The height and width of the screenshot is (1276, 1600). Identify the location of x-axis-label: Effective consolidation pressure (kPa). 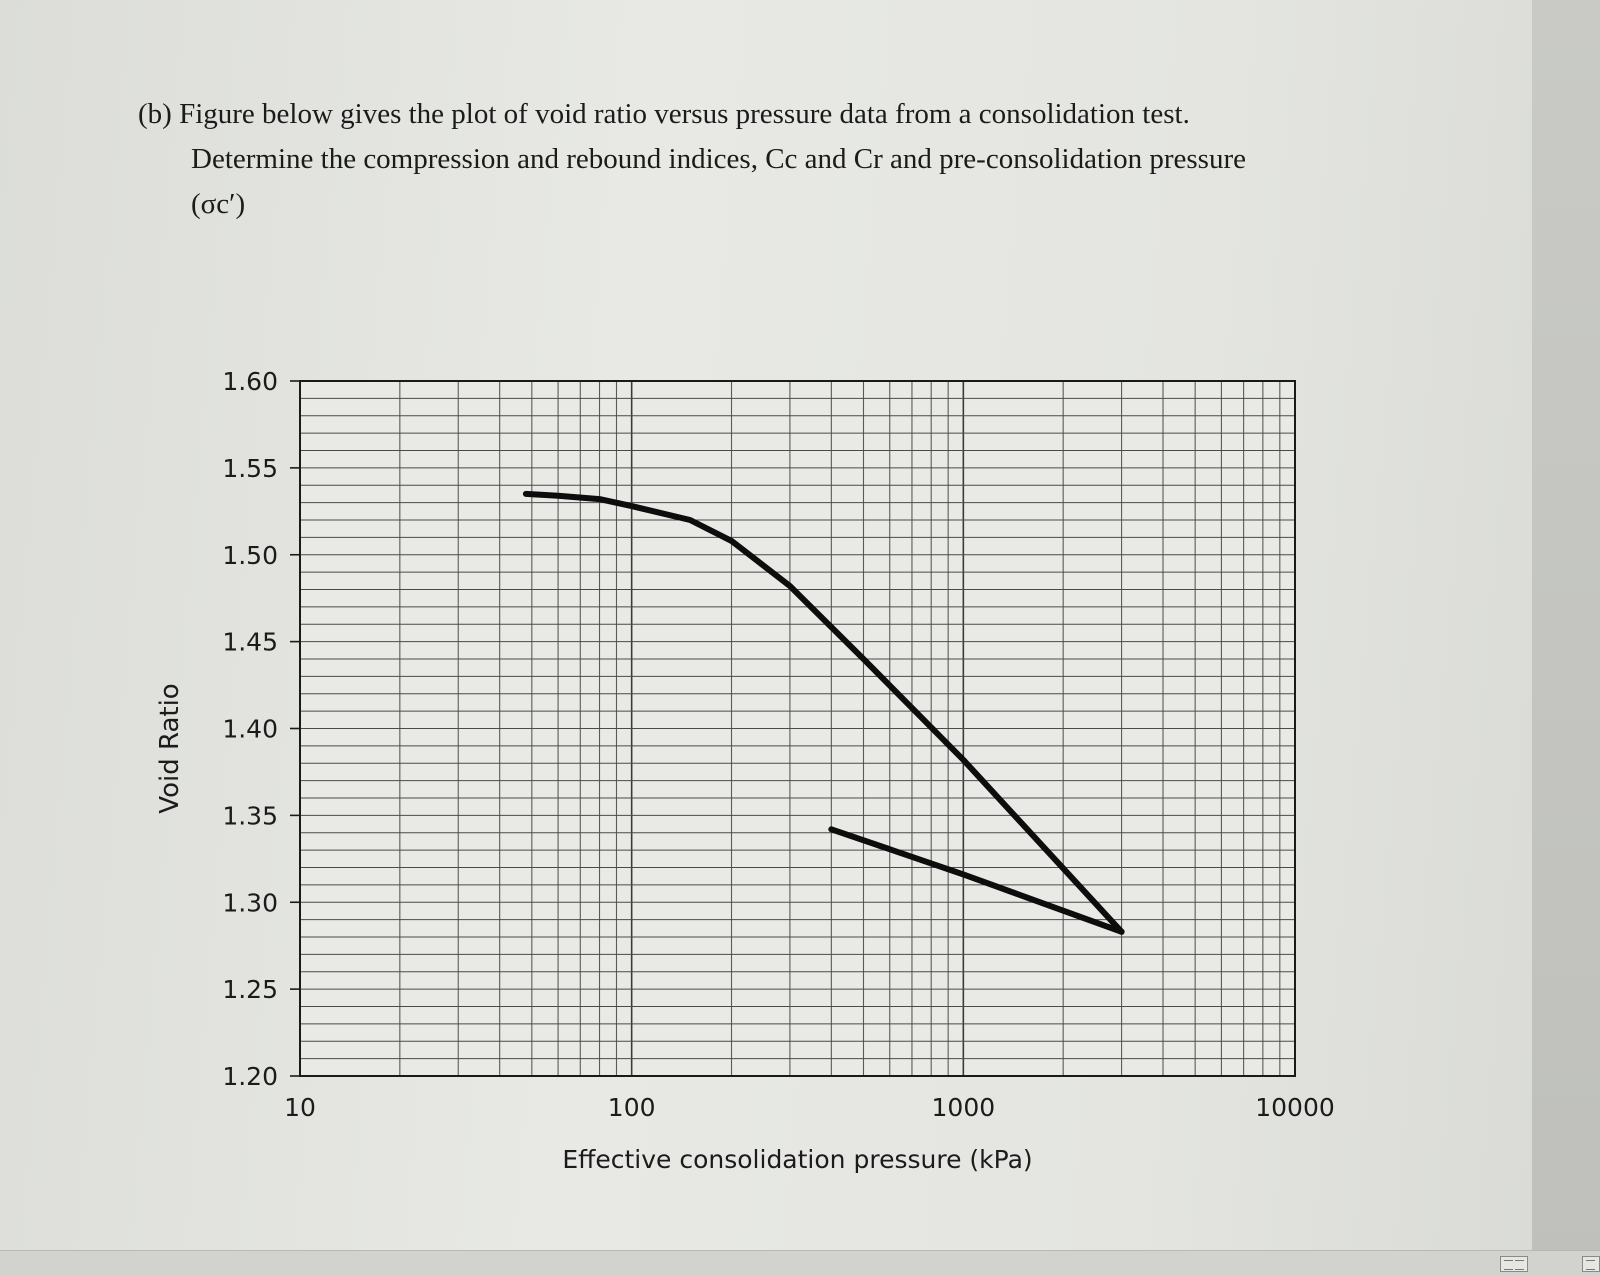
(797, 1159).